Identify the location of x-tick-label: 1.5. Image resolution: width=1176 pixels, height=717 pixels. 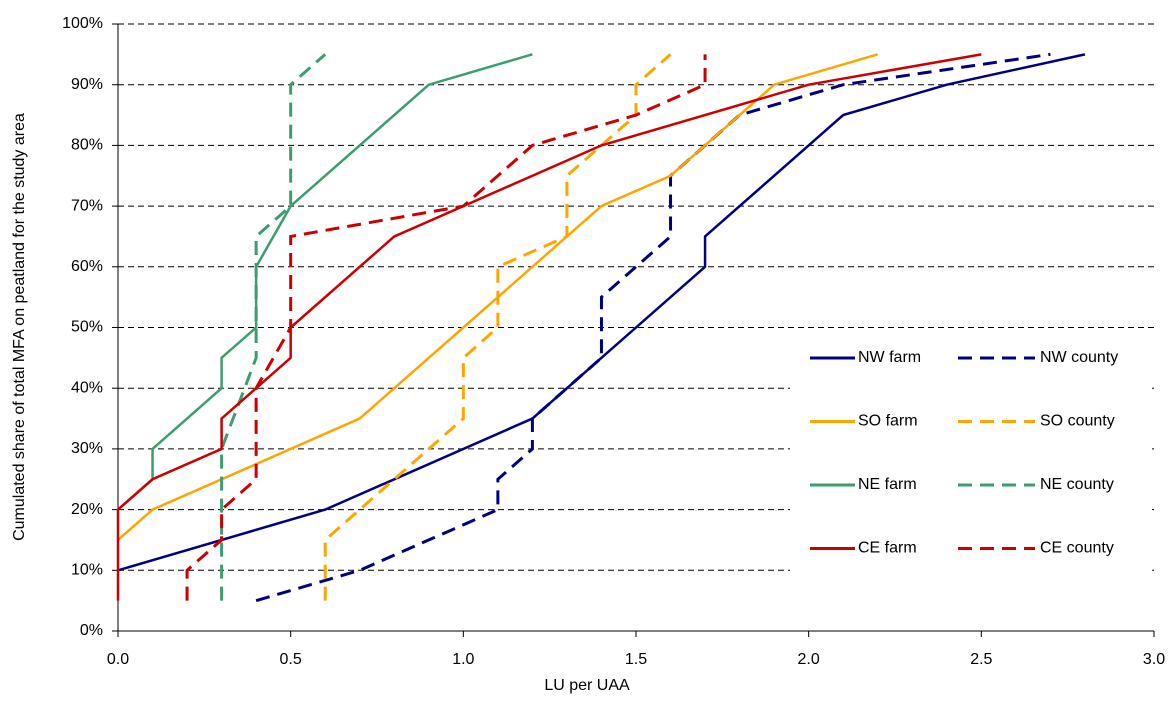
(636, 659).